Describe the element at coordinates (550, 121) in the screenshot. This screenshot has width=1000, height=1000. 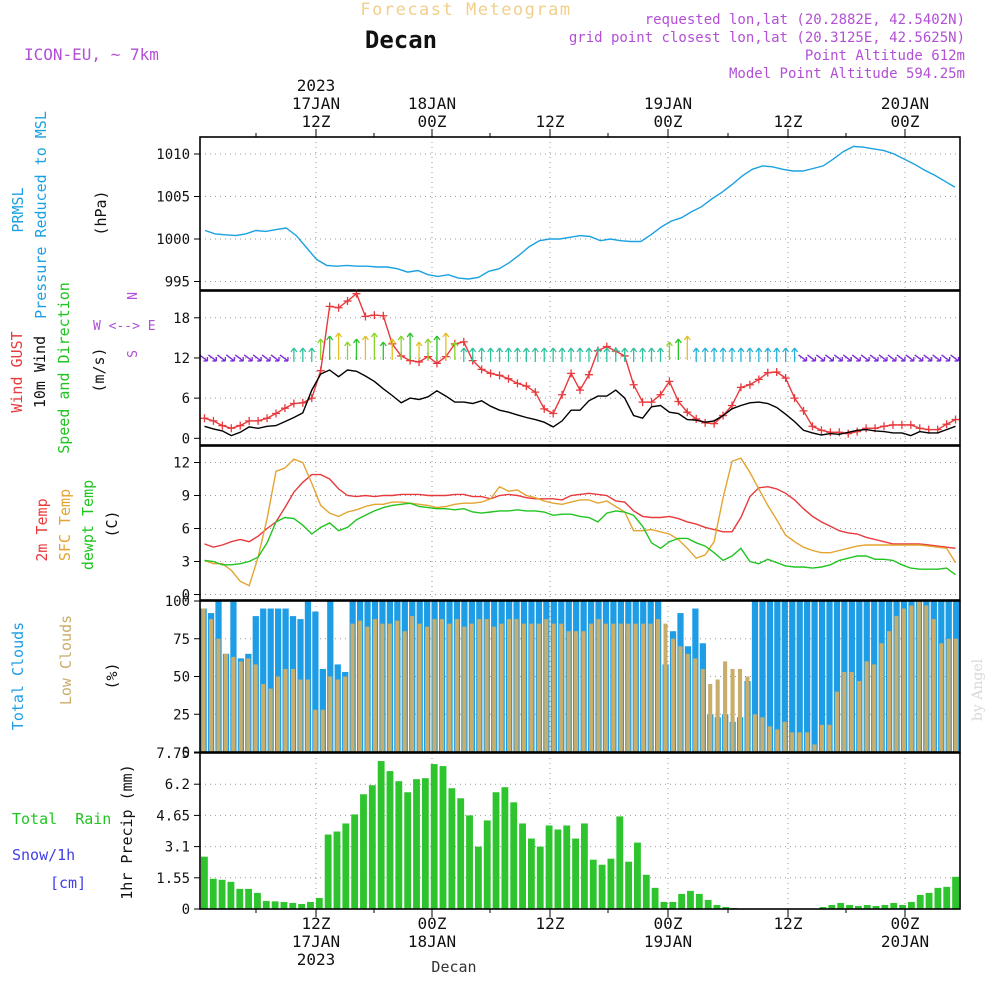
I see `top-time-label: 12Z` at that location.